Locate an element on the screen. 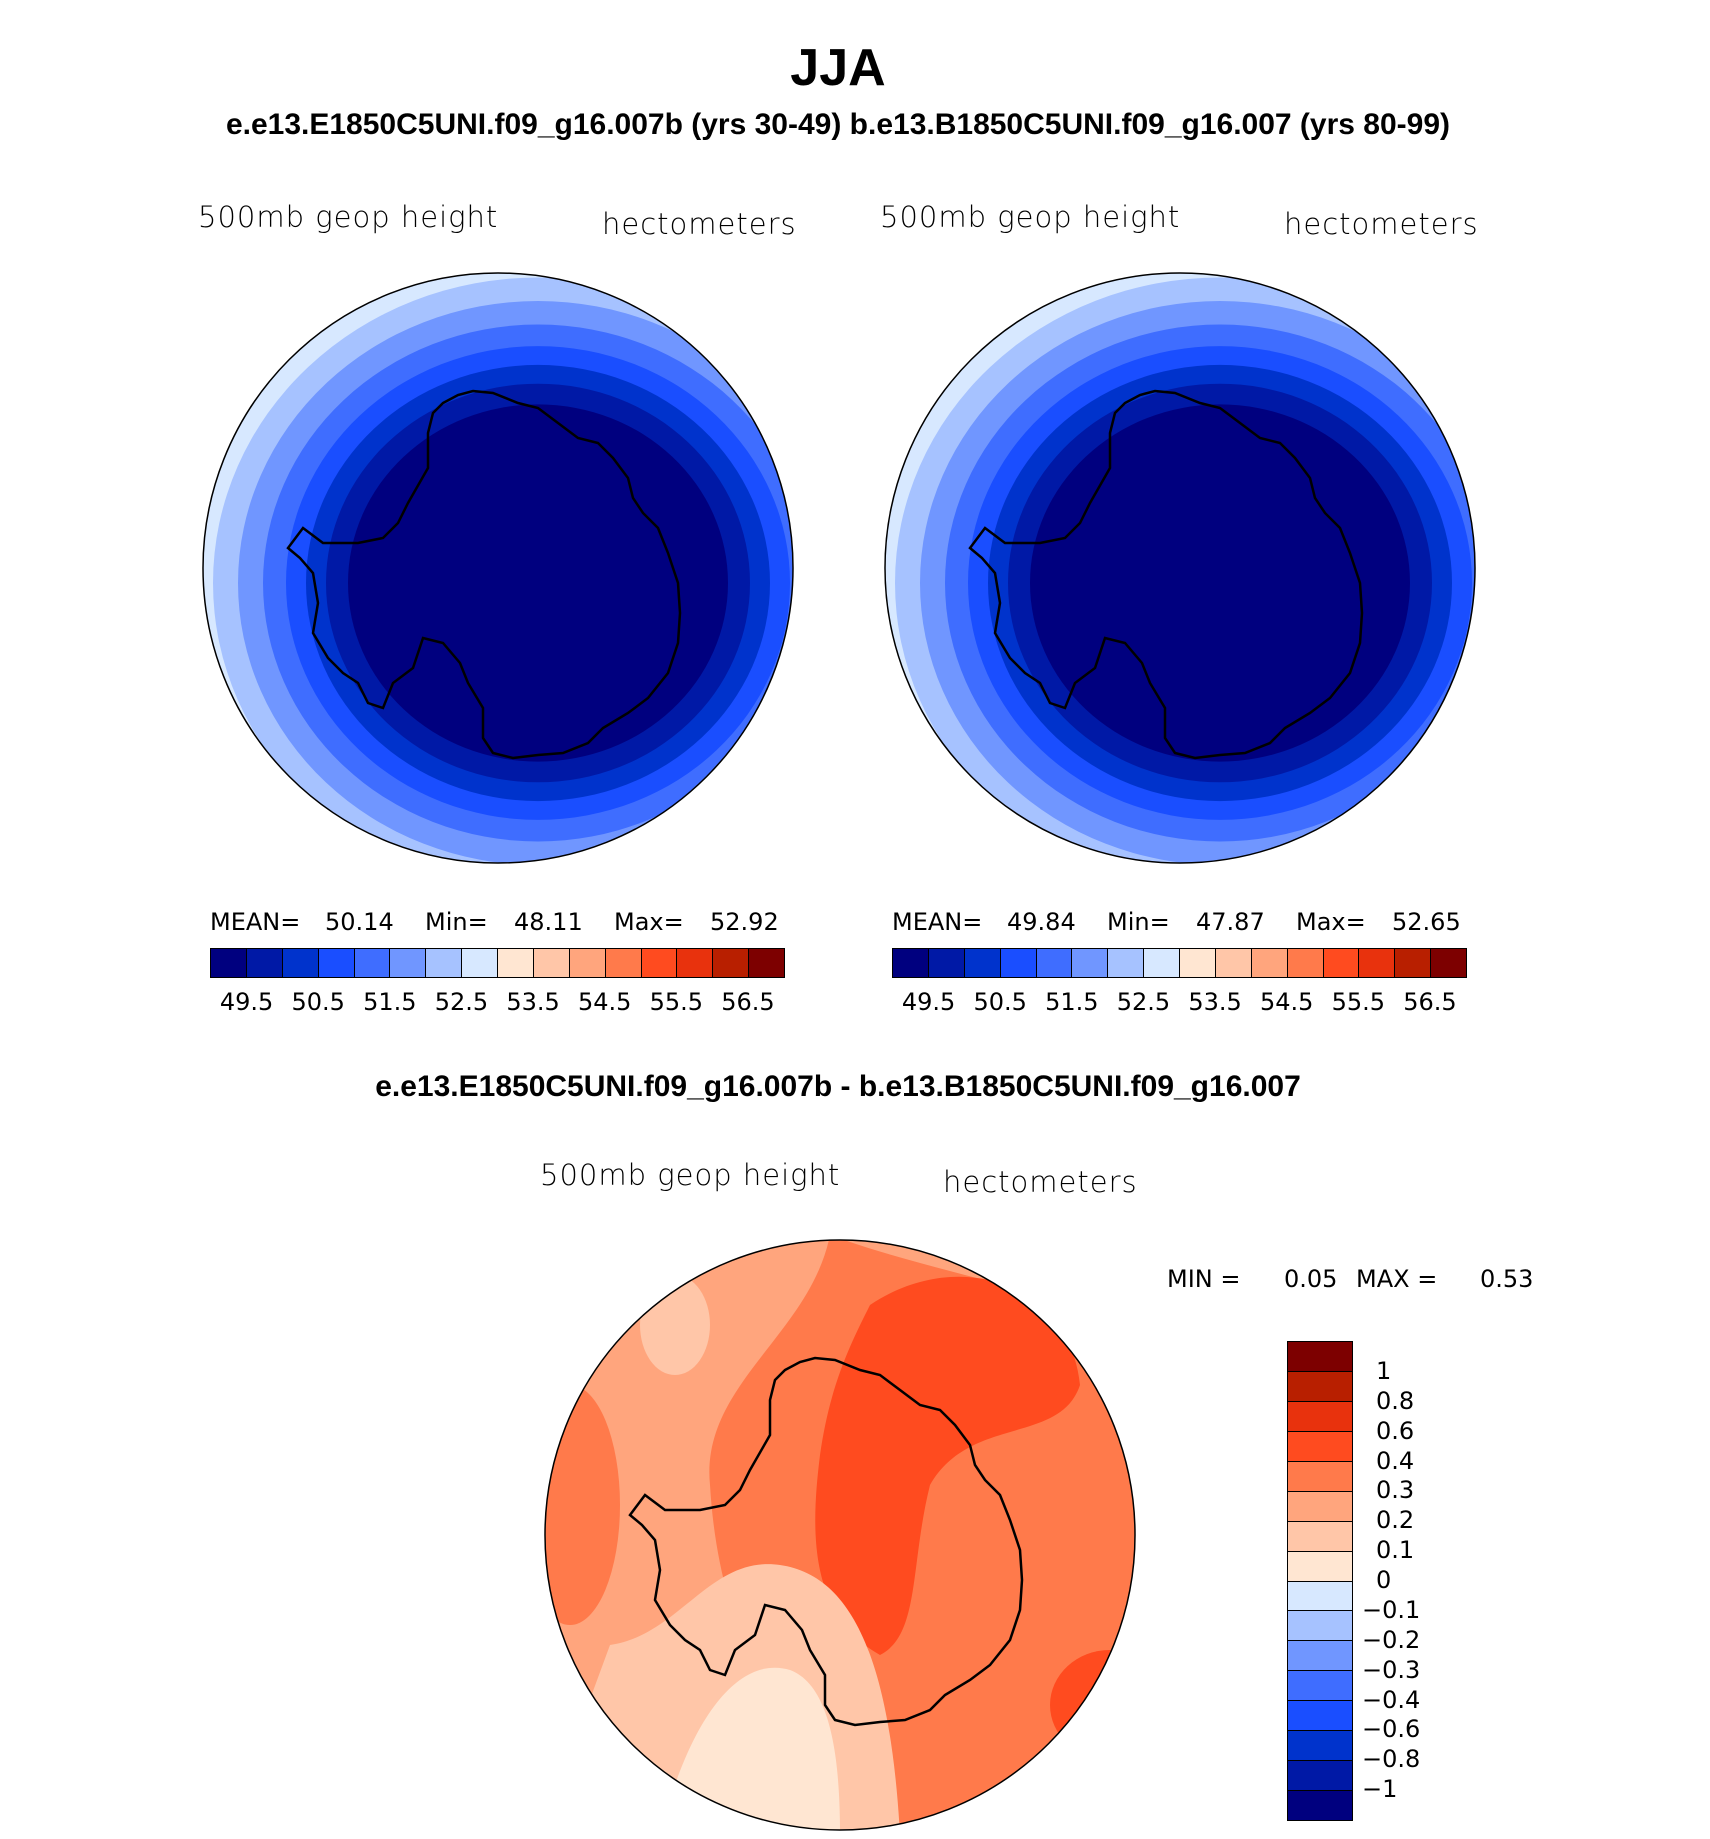 This screenshot has width=1710, height=1839. panel1-field-label: 500mb geop height is located at coordinates (348, 217).